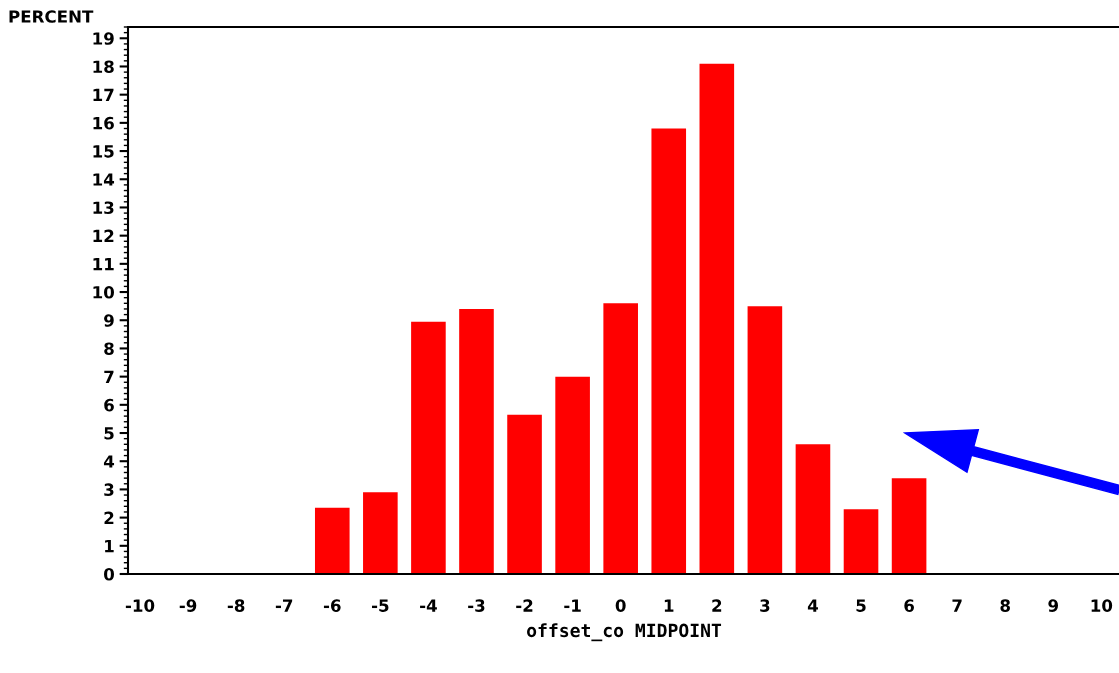 Image resolution: width=1119 pixels, height=673 pixels. I want to click on x-tick-label: -3, so click(476, 605).